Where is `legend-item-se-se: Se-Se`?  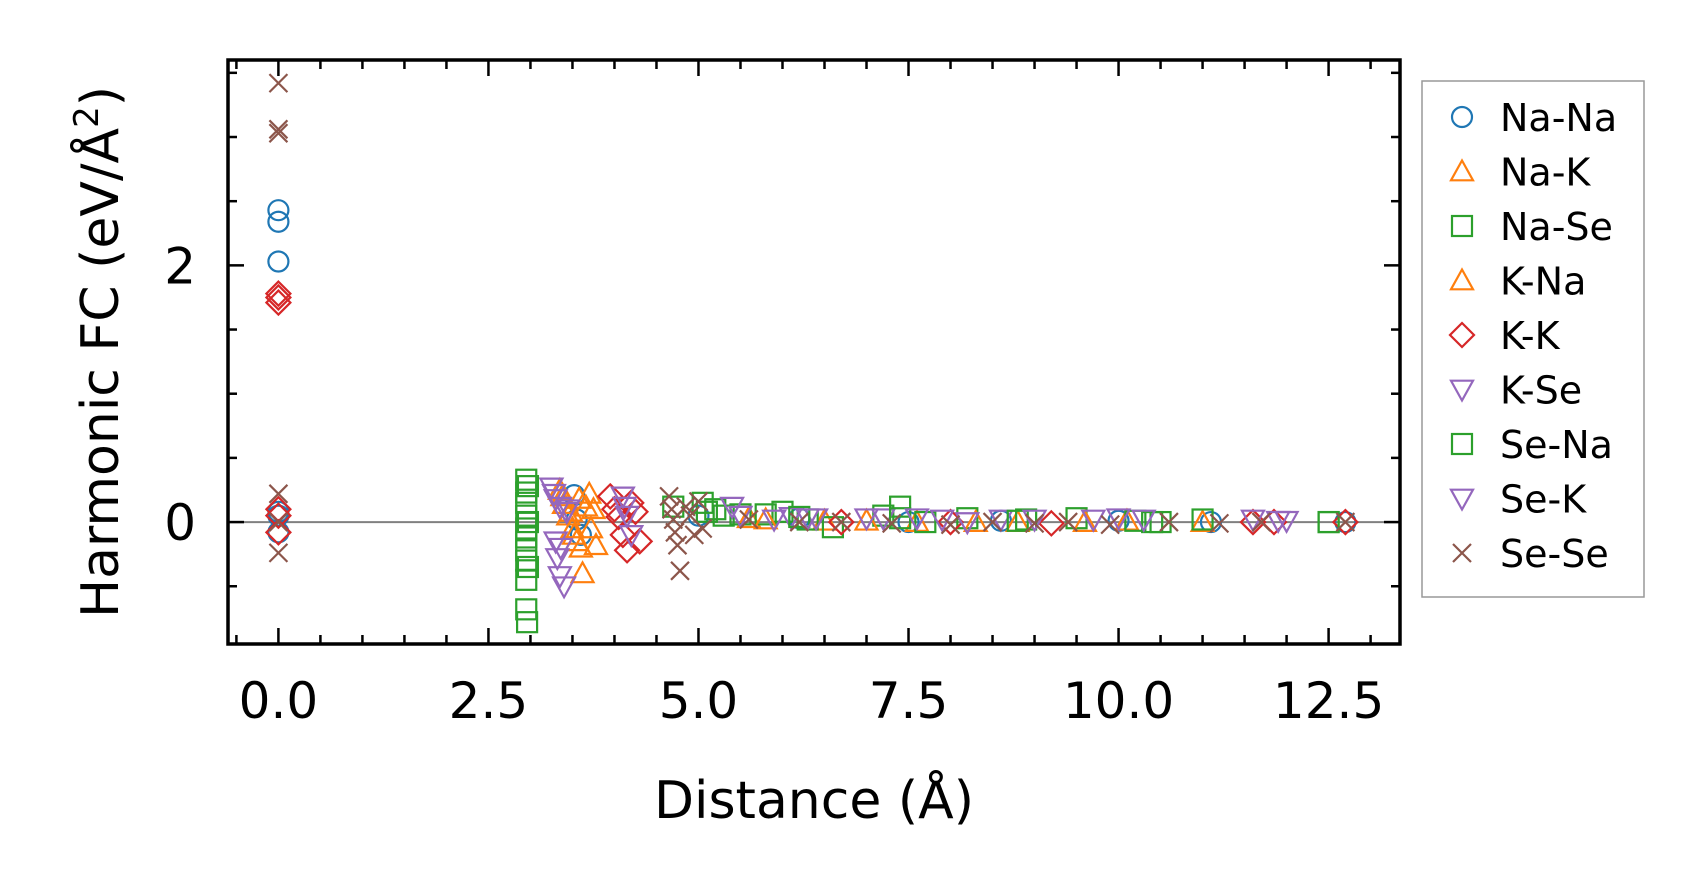 legend-item-se-se: Se-Se is located at coordinates (1530, 554).